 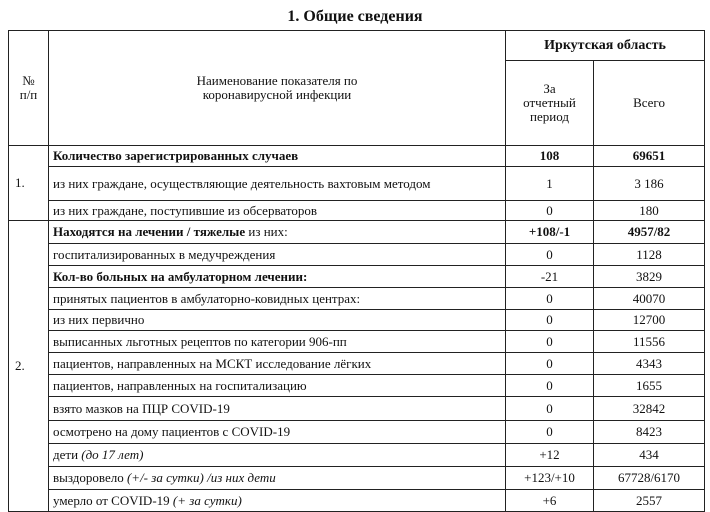 I want to click on label-note: (+/- за сутки) /из них дети, so click(x=201, y=477).